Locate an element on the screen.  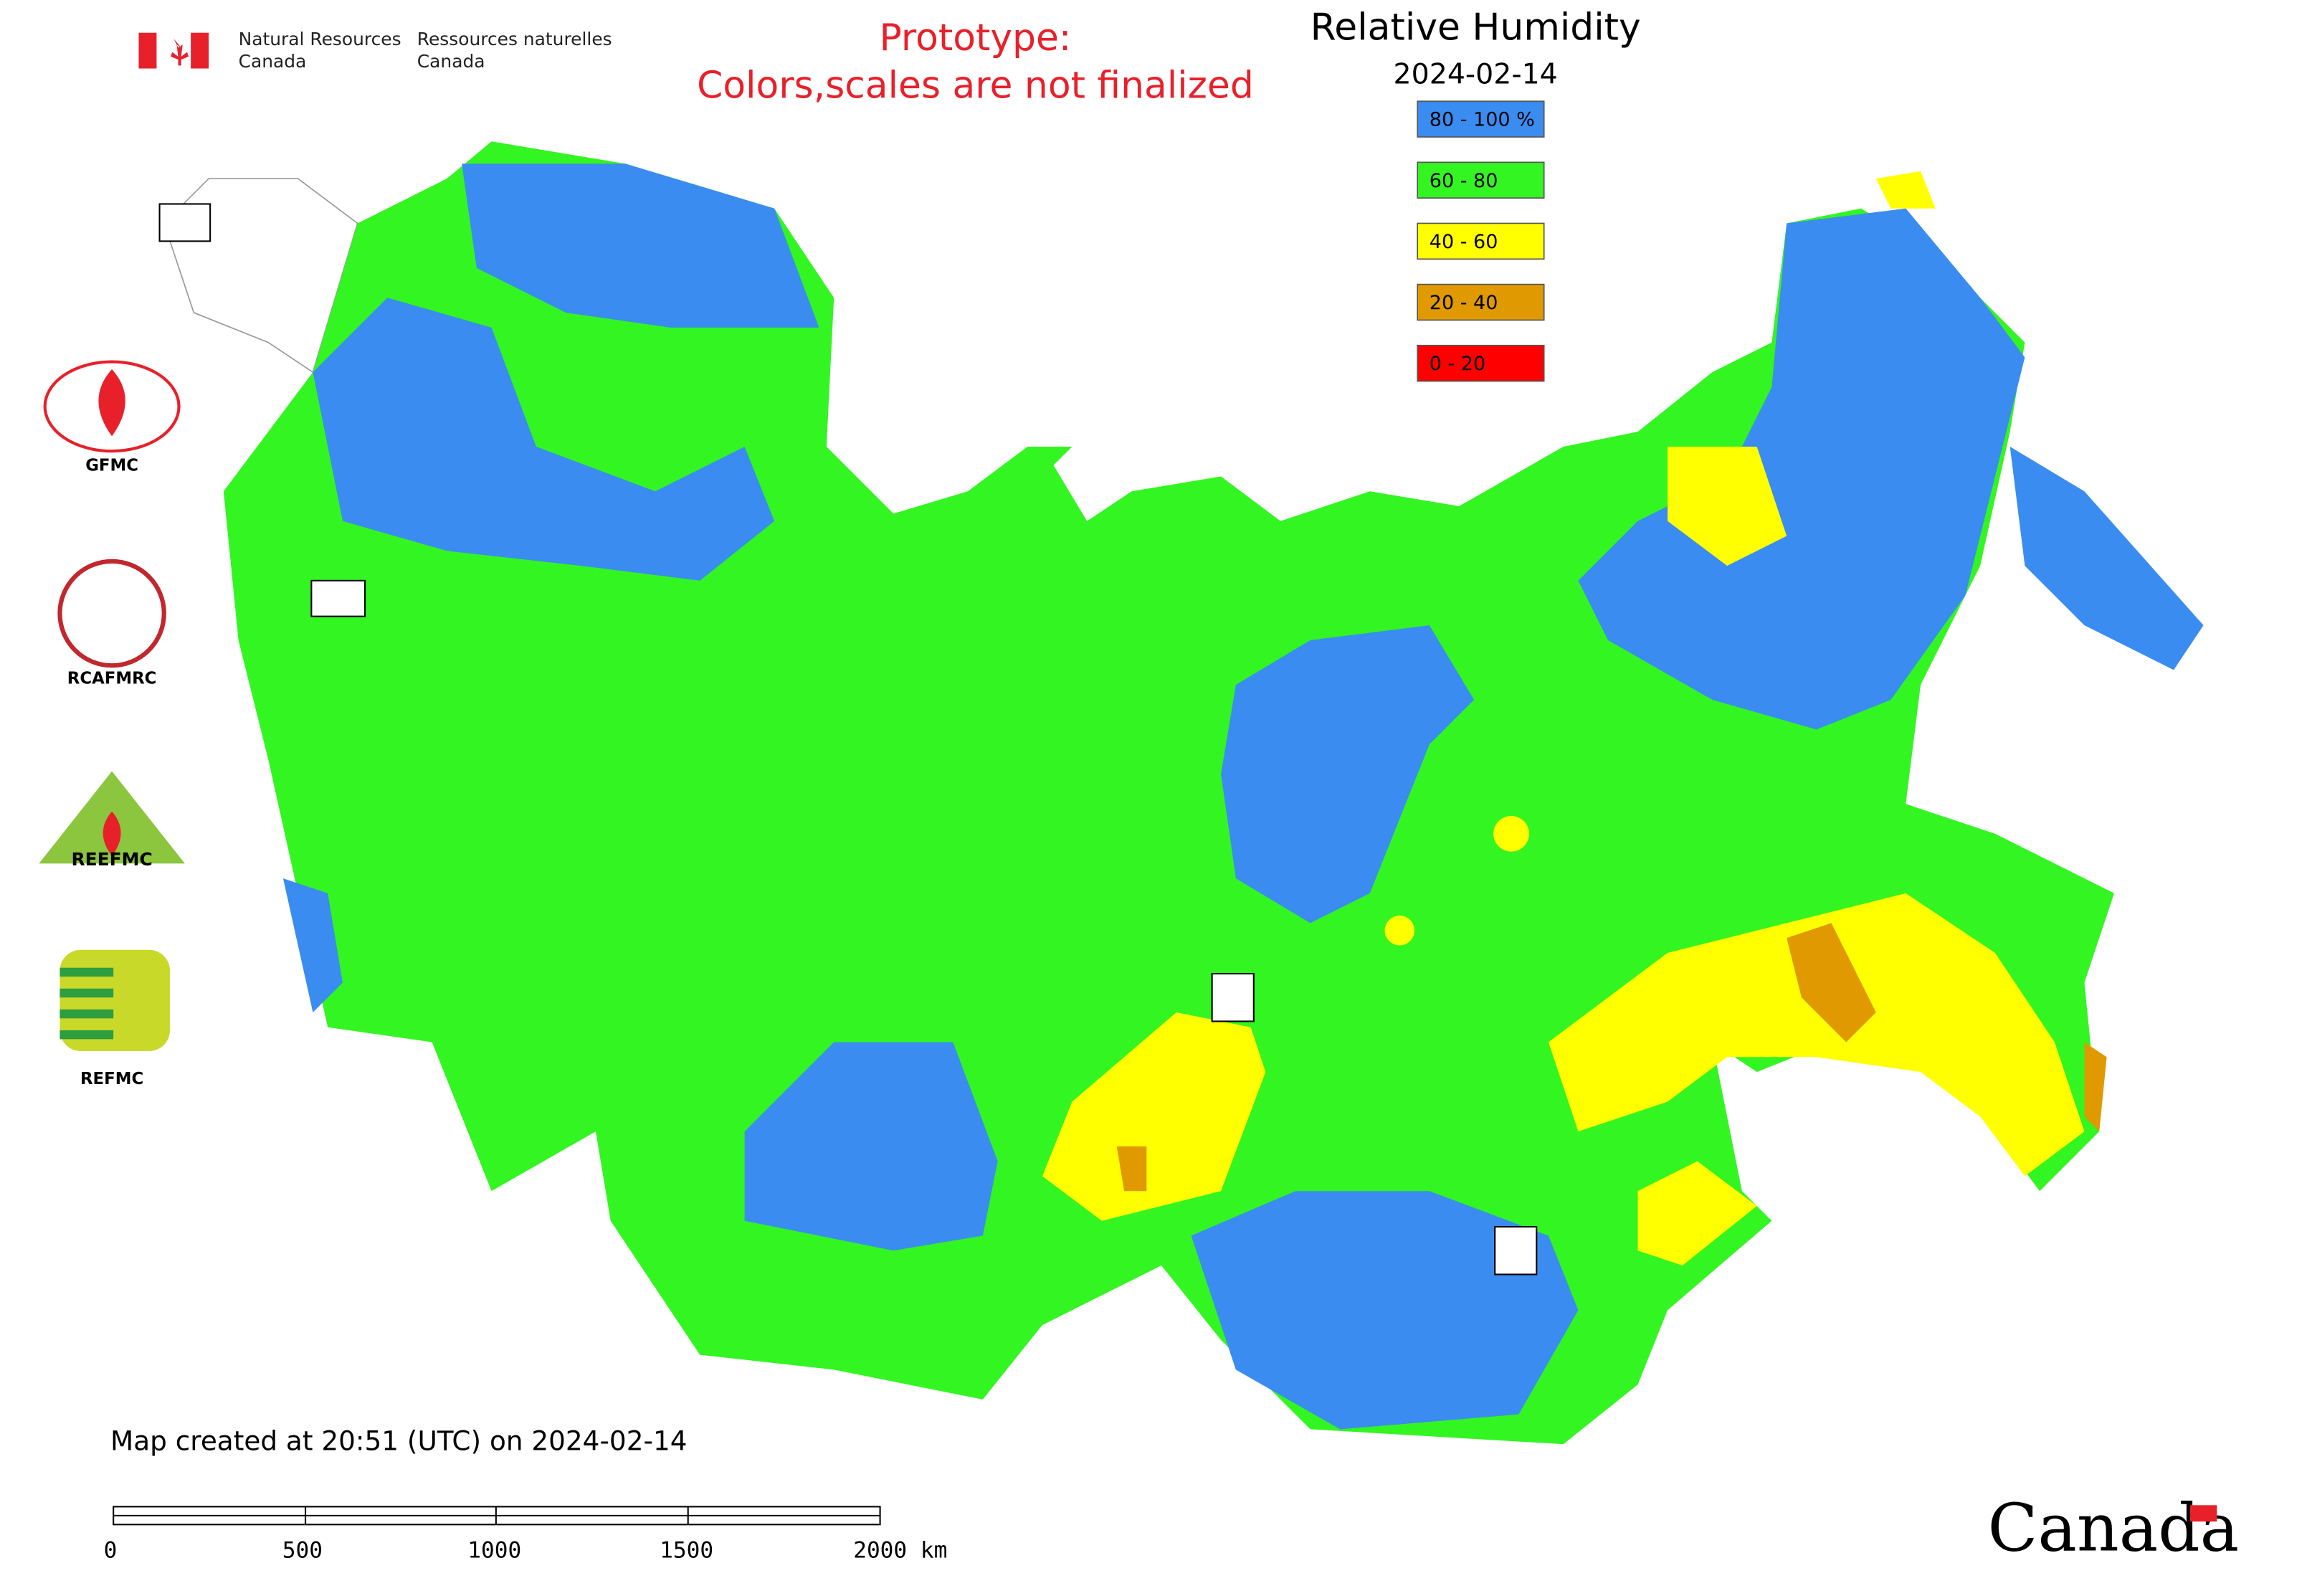
legend-label: 80 - 100 % is located at coordinates (1483, 120).